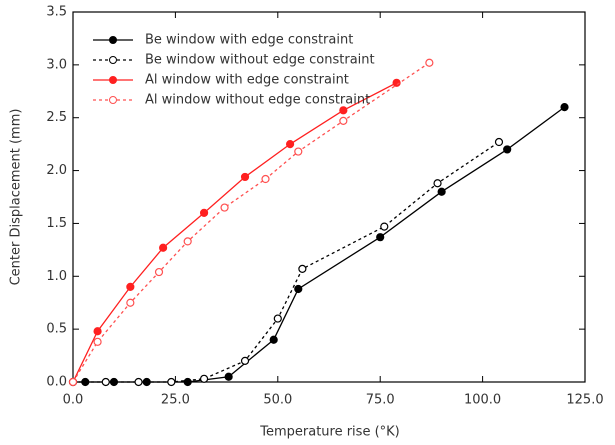 This screenshot has width=615, height=445. What do you see at coordinates (257, 100) in the screenshot?
I see `legend-label: Al window without edge constraint` at bounding box center [257, 100].